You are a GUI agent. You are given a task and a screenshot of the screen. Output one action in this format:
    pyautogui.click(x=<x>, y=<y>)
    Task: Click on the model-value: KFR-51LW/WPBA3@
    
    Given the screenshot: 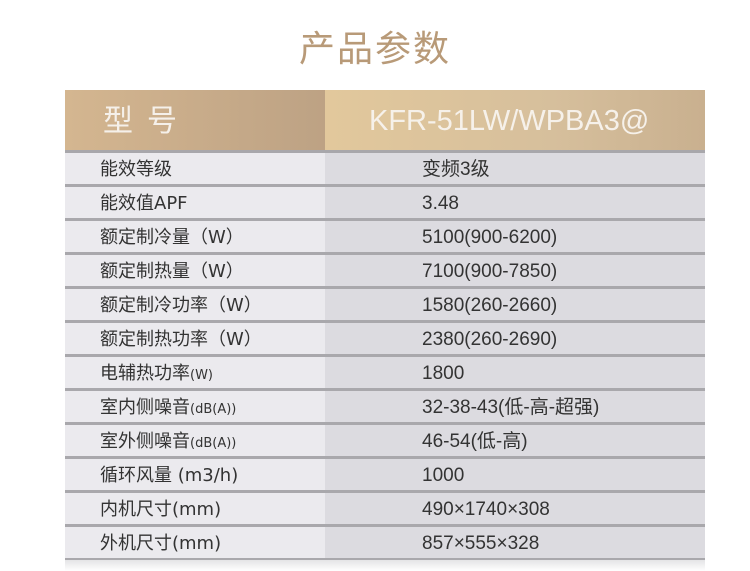 What is the action you would take?
    pyautogui.click(x=515, y=120)
    